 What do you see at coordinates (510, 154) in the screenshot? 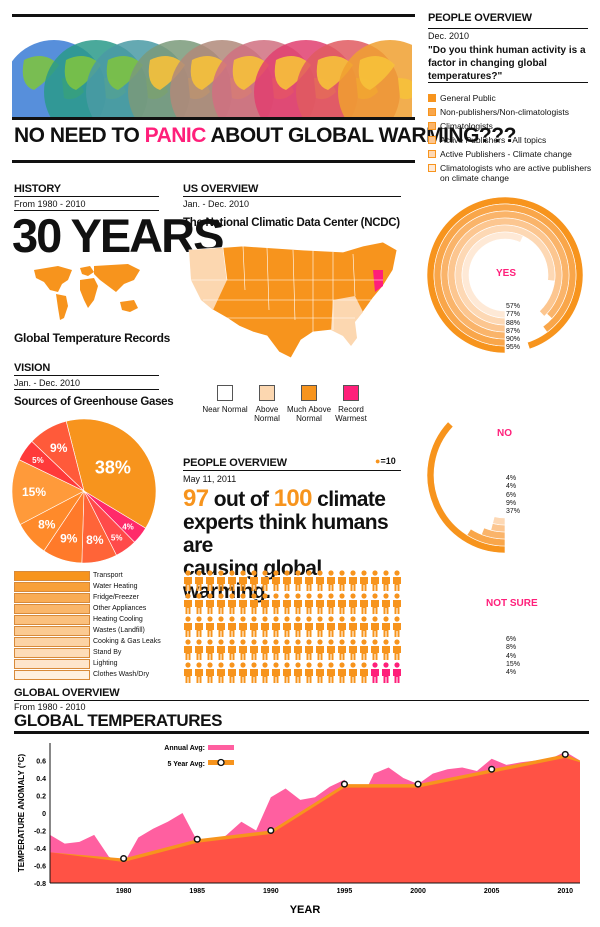
I see `legend-item: Active Publishers - Climate change` at bounding box center [510, 154].